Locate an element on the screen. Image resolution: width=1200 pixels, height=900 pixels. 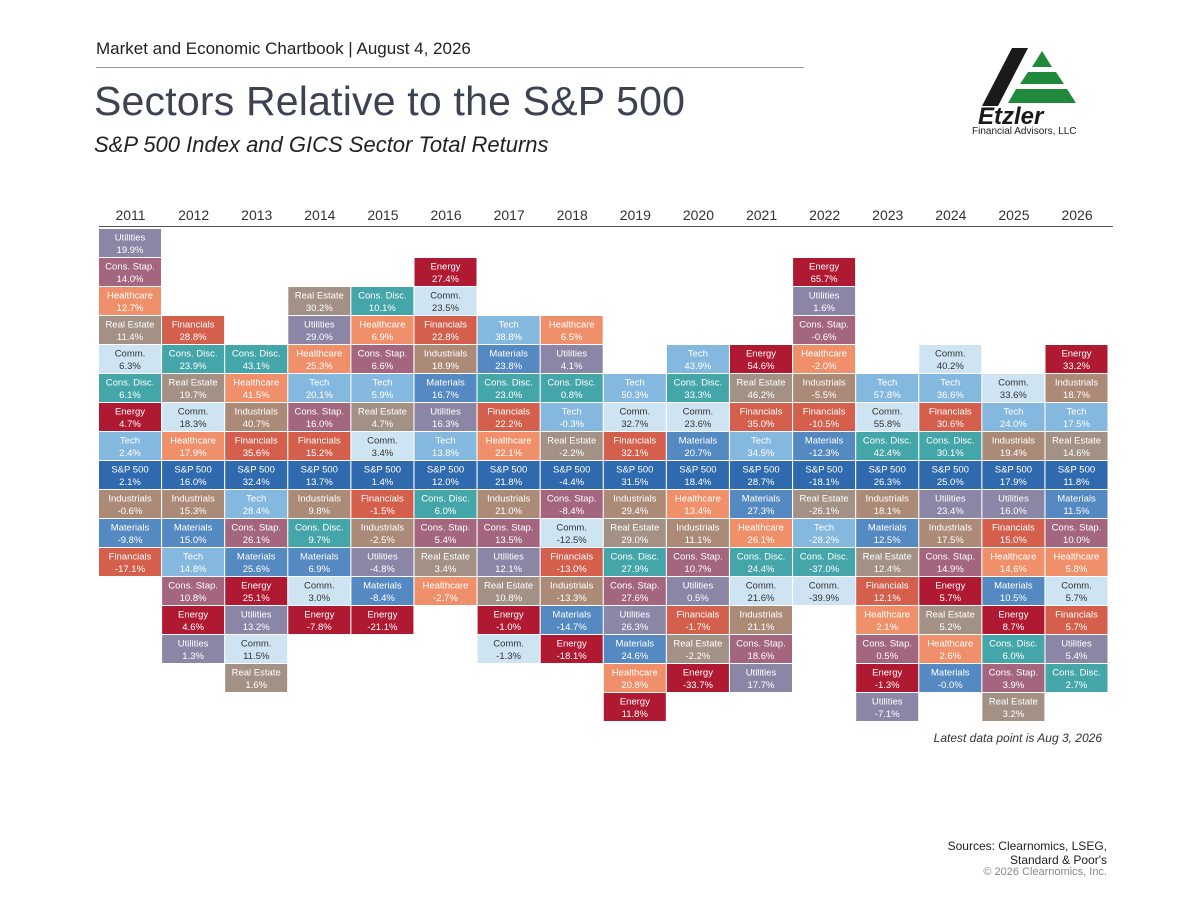
cell-return-value: 5.4% is located at coordinates (446, 540).